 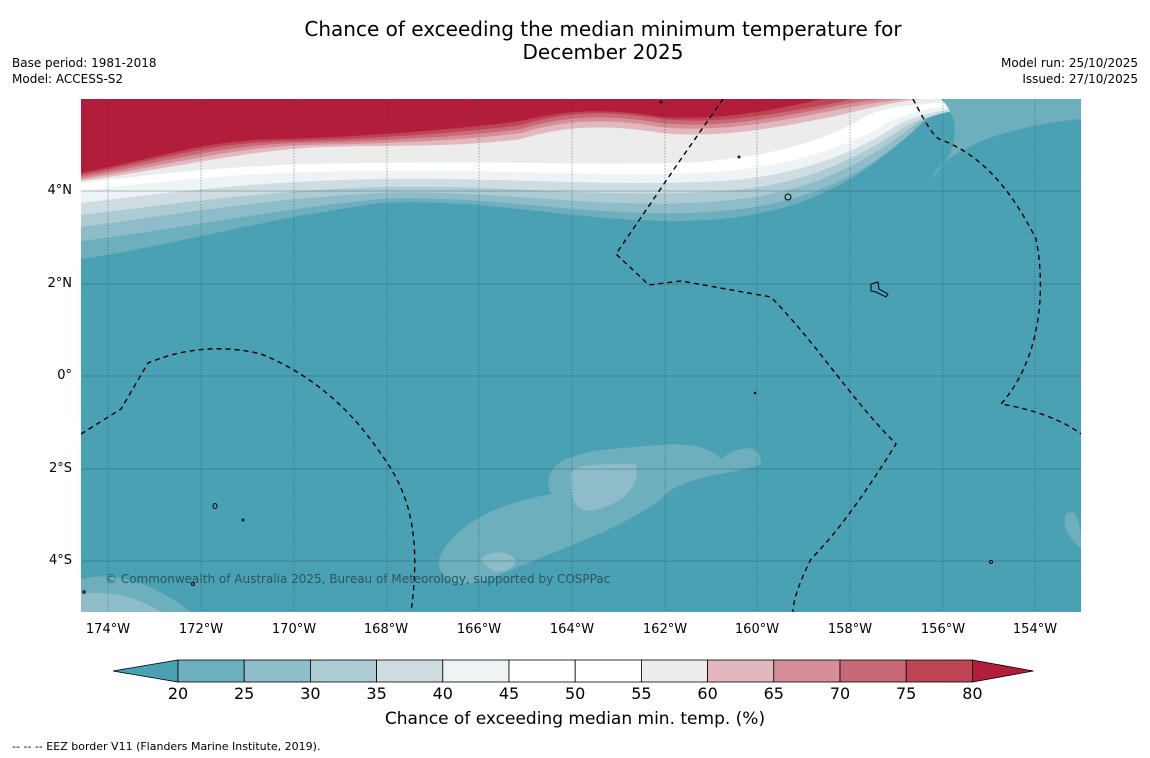 What do you see at coordinates (60, 283) in the screenshot?
I see `lat-label-2n: 2°N` at bounding box center [60, 283].